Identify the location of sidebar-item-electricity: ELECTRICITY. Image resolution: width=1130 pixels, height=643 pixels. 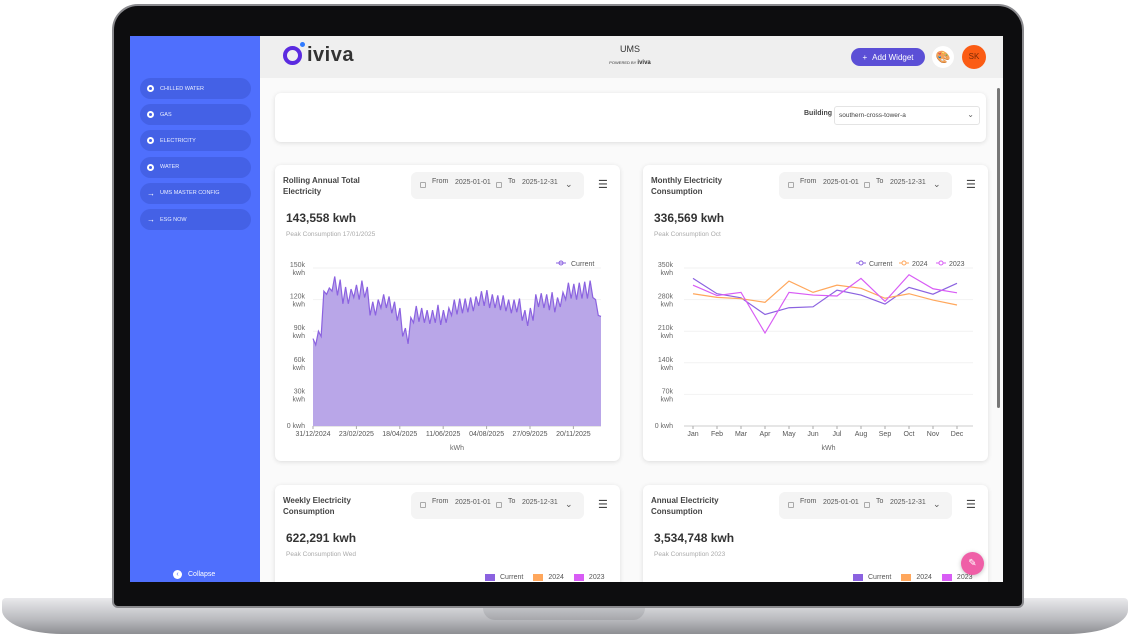
(195, 141).